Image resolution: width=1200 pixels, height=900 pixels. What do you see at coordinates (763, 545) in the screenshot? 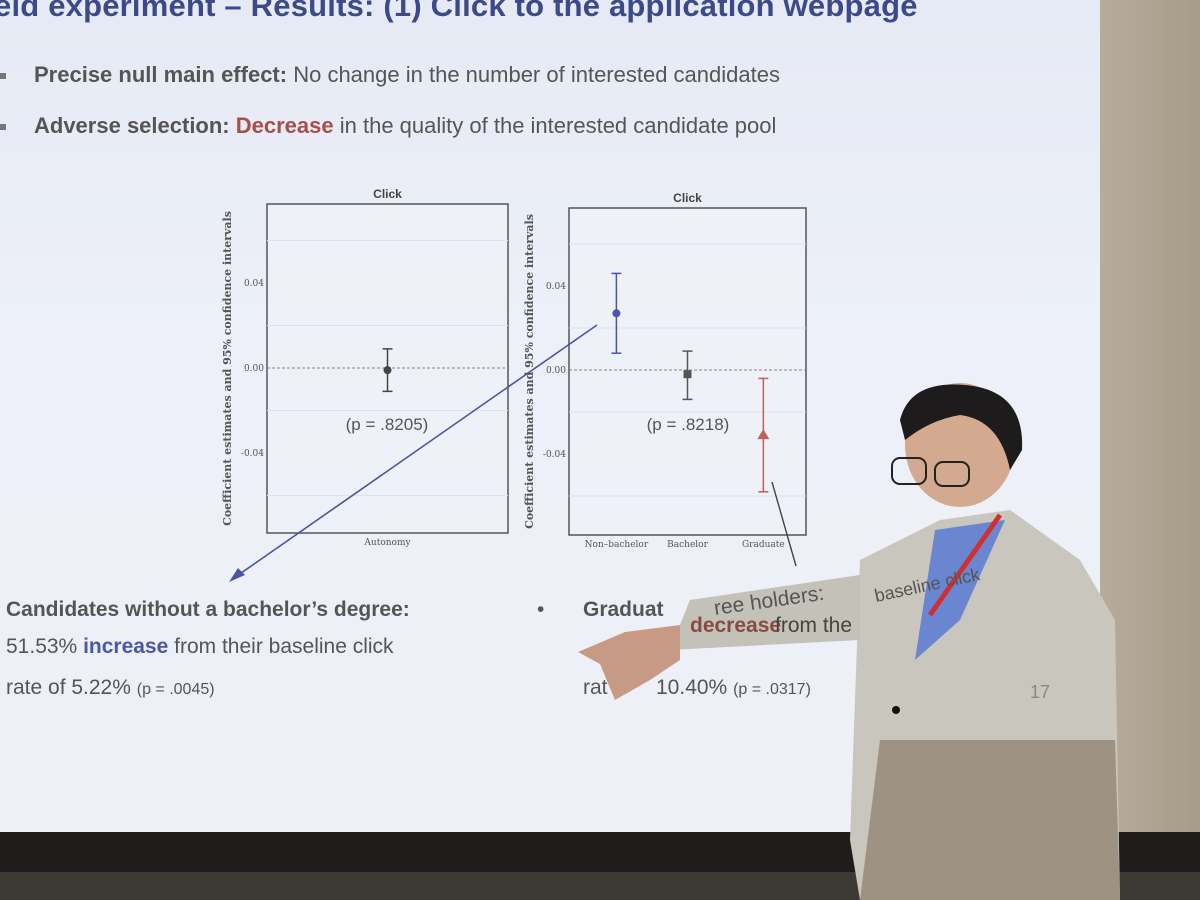
I see `x-tick-label: Graduate` at bounding box center [763, 545].